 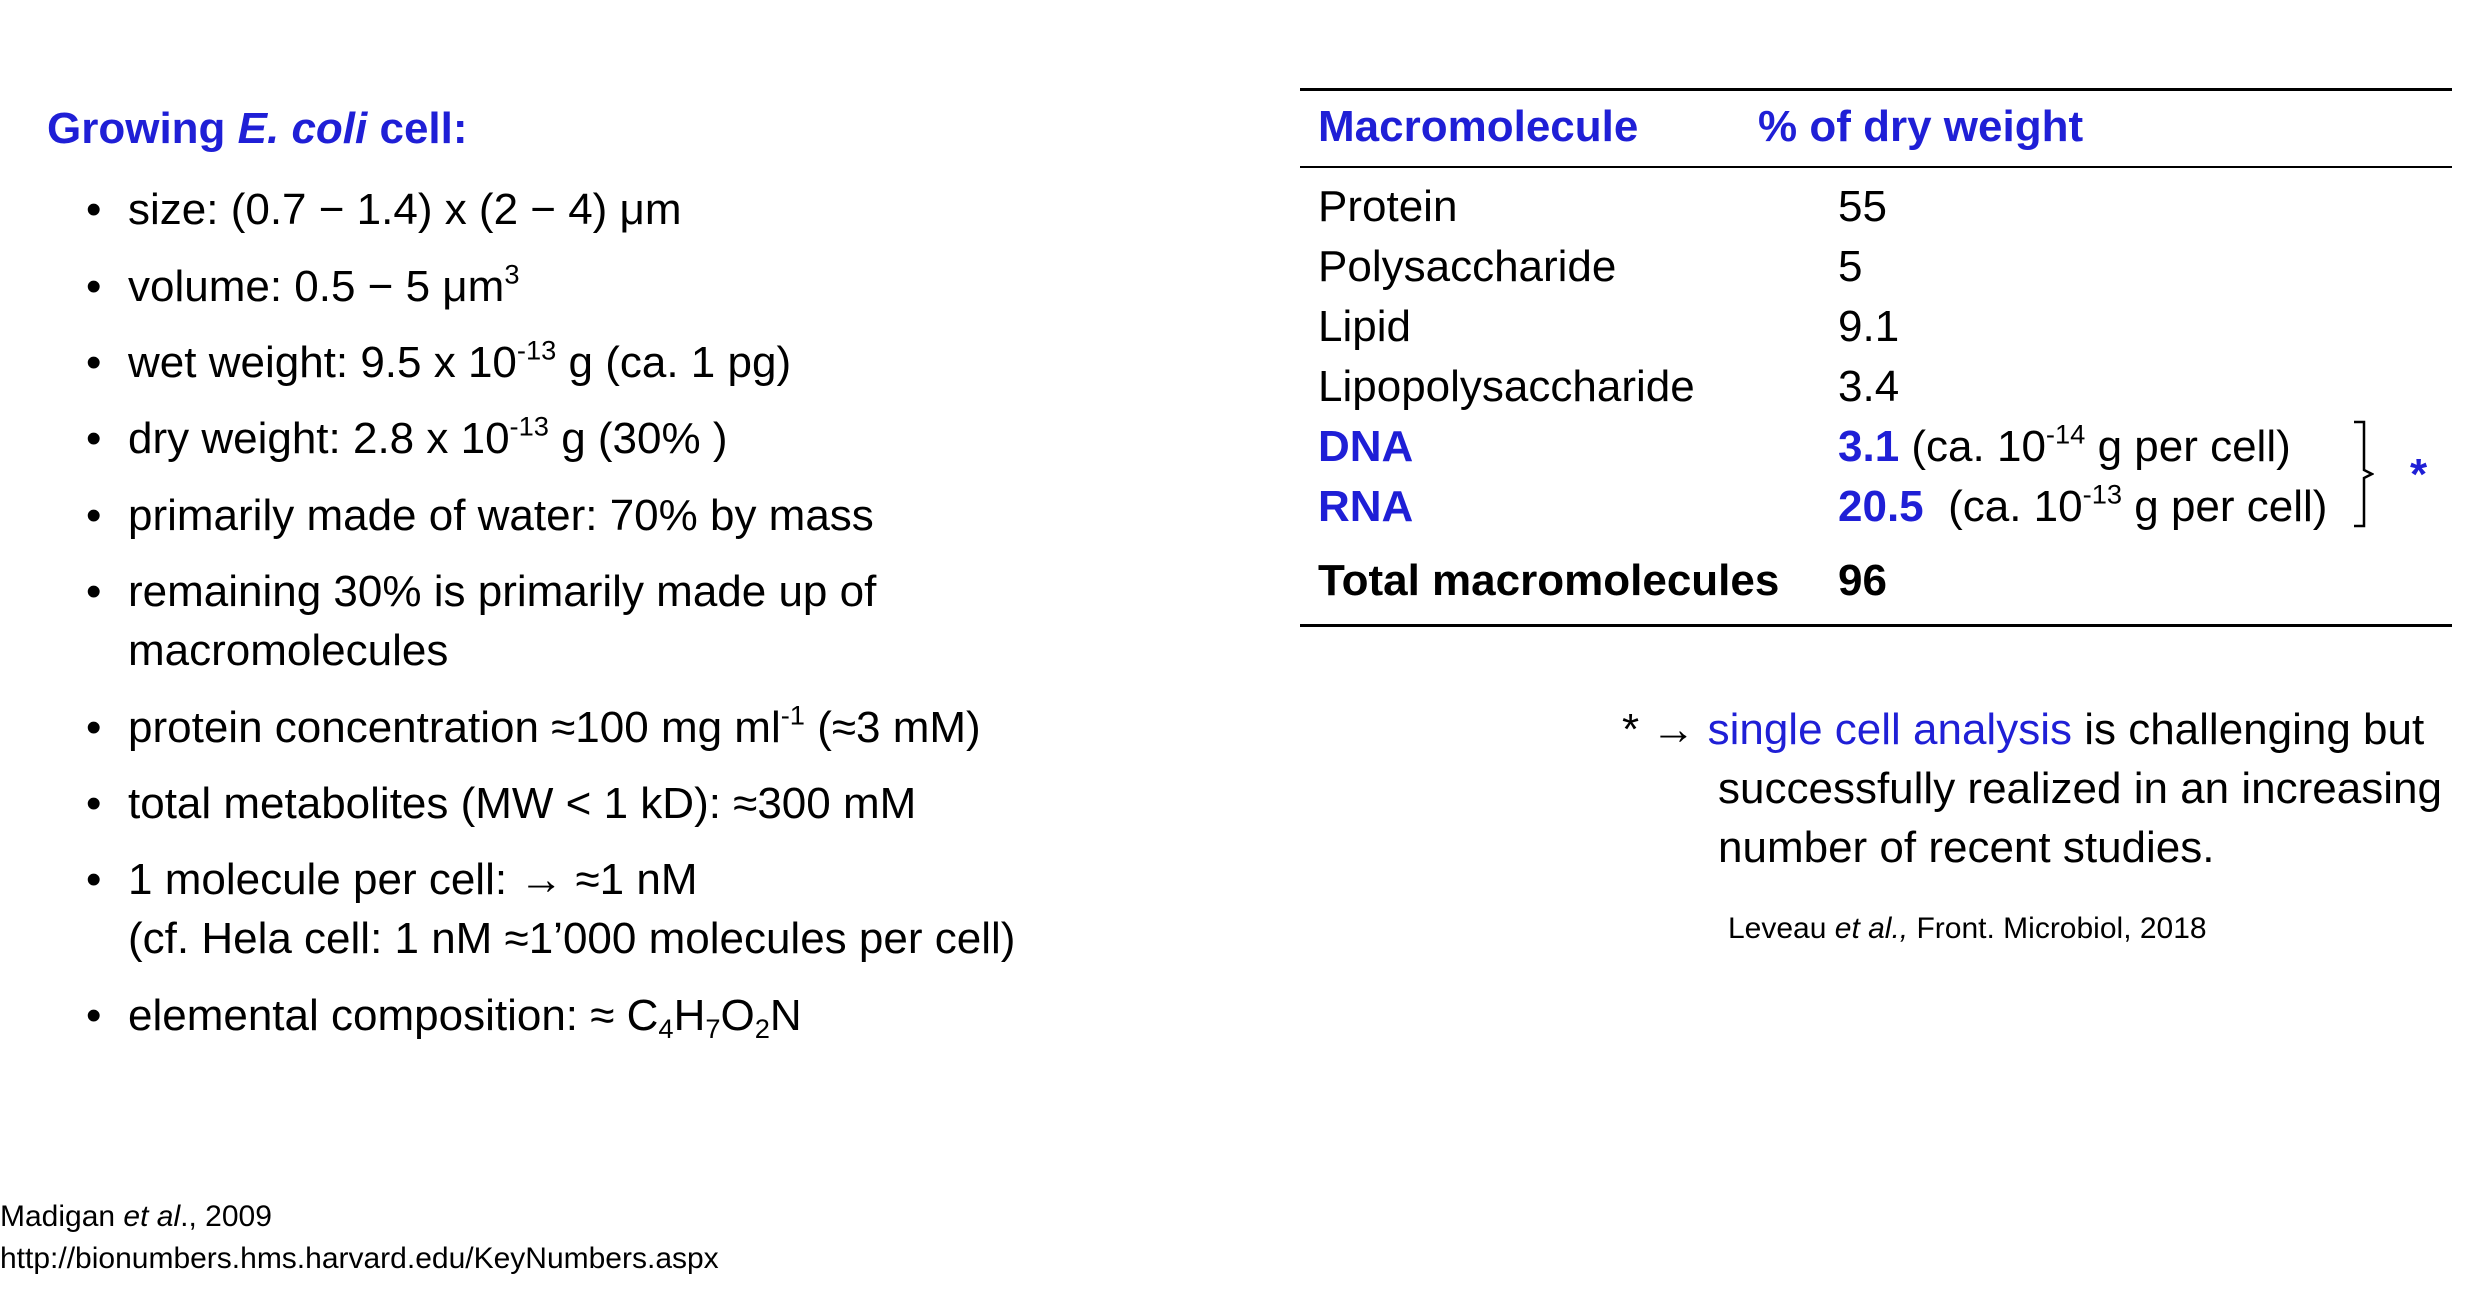 What do you see at coordinates (1366, 446) in the screenshot?
I see `table-row-dna-name: DNA` at bounding box center [1366, 446].